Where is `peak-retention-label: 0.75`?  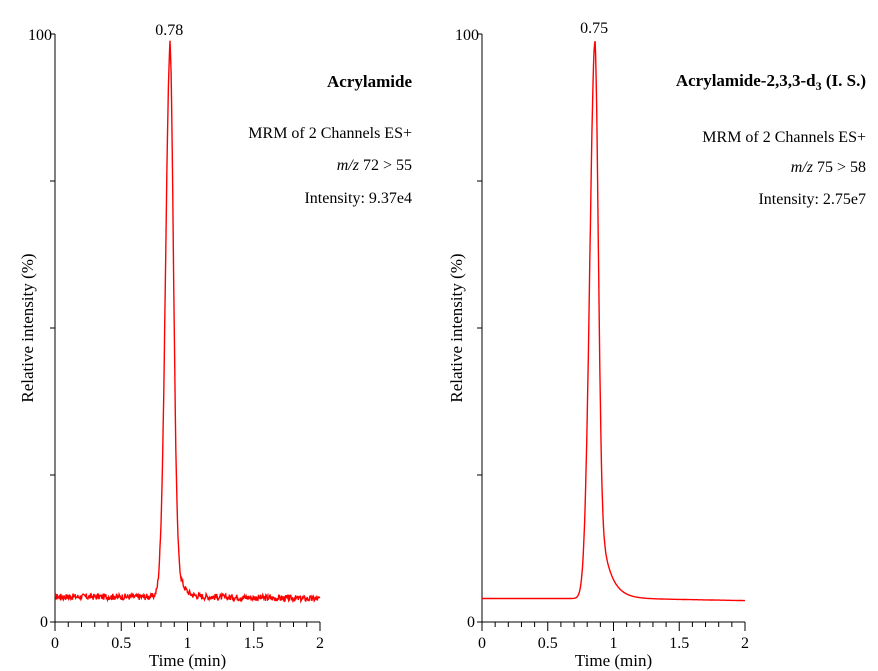 peak-retention-label: 0.75 is located at coordinates (594, 28).